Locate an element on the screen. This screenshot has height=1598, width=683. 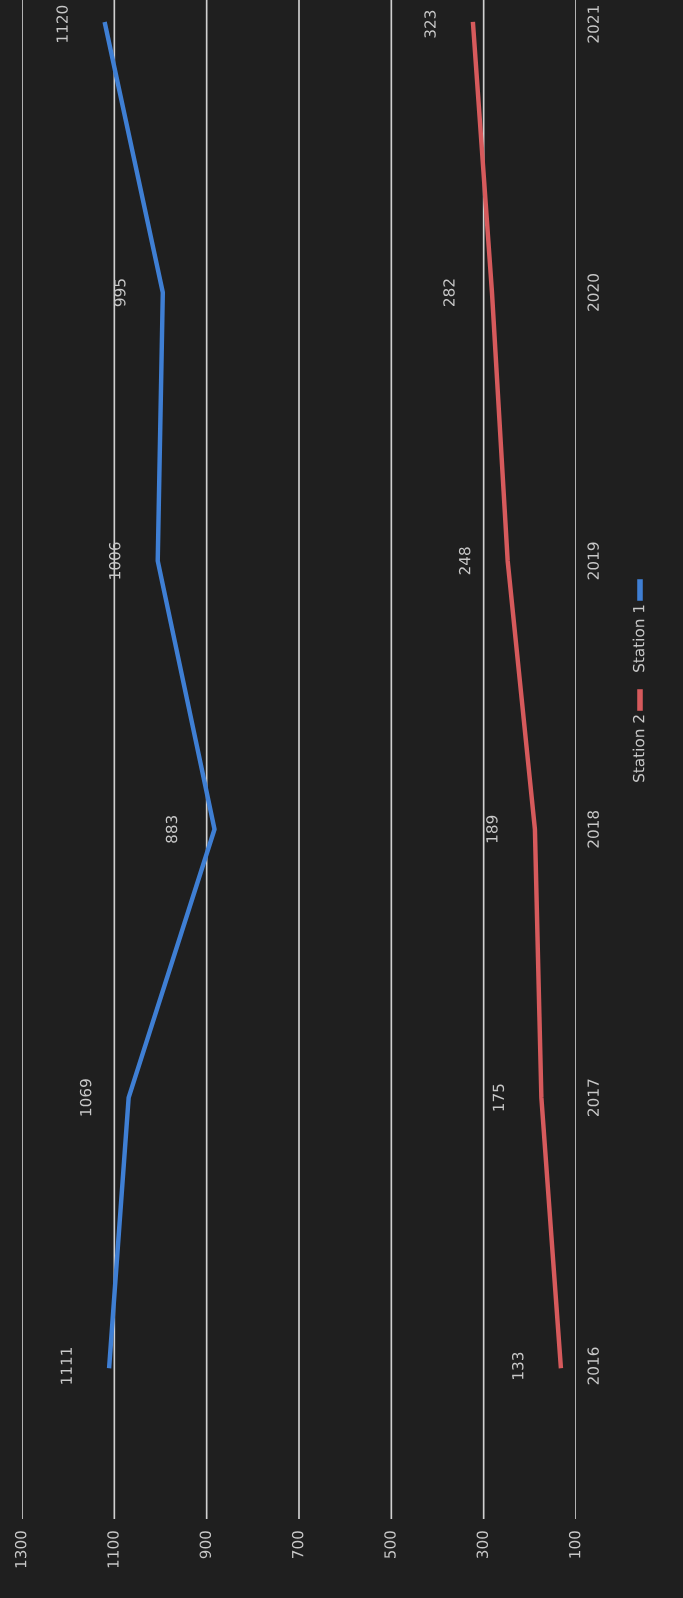
data-label: 1069 is located at coordinates (85, 1097).